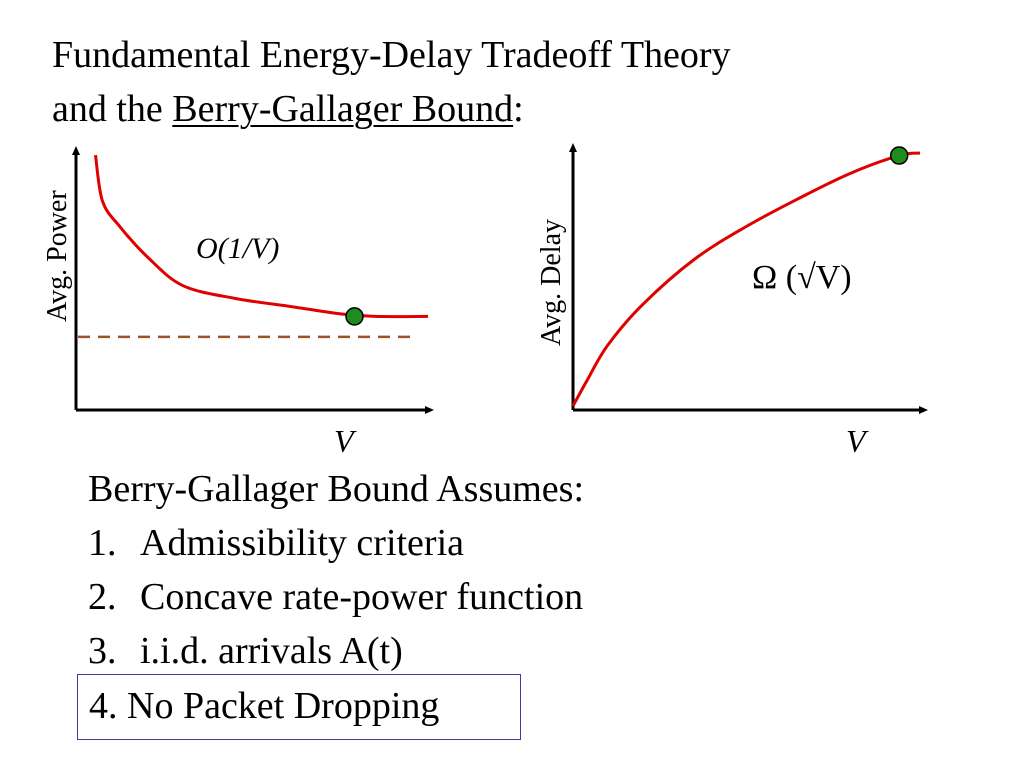 The height and width of the screenshot is (768, 1024). I want to click on power-chart-annotation: O(1/V), so click(237, 248).